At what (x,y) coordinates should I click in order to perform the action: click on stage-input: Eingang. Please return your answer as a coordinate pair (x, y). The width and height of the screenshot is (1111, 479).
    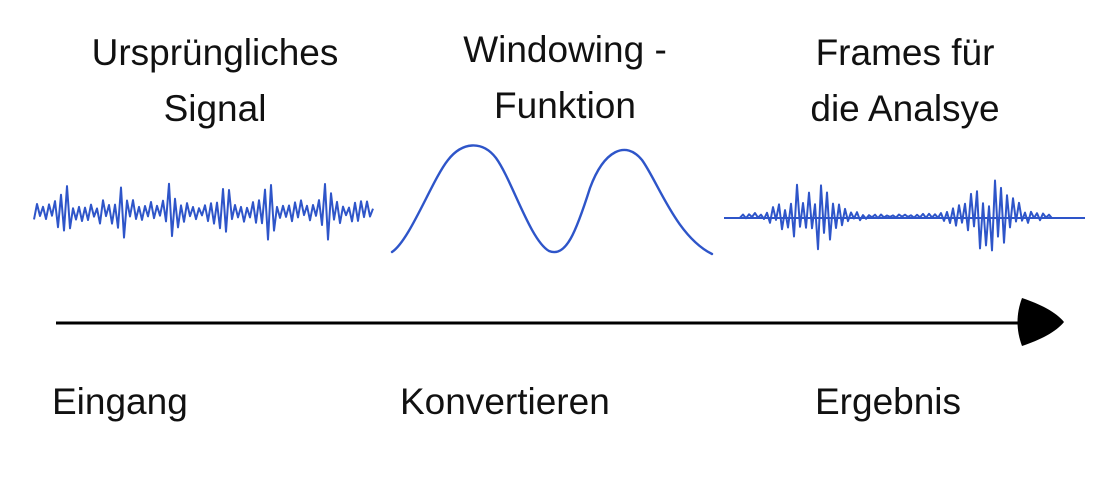
    Looking at the image, I should click on (120, 401).